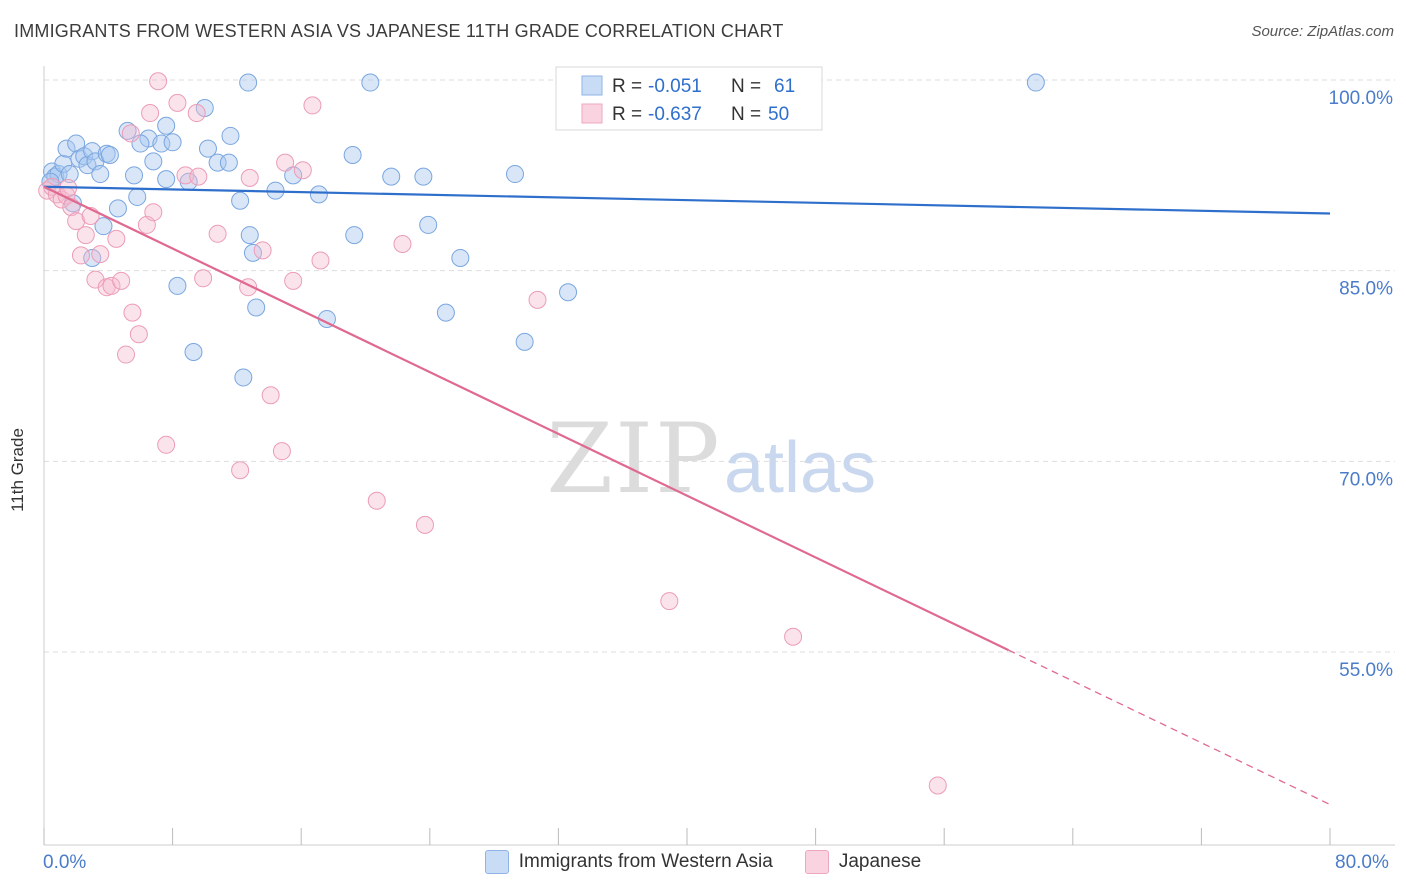 This screenshot has height=892, width=1406. I want to click on legend-n-value-1: 61, so click(784, 86).